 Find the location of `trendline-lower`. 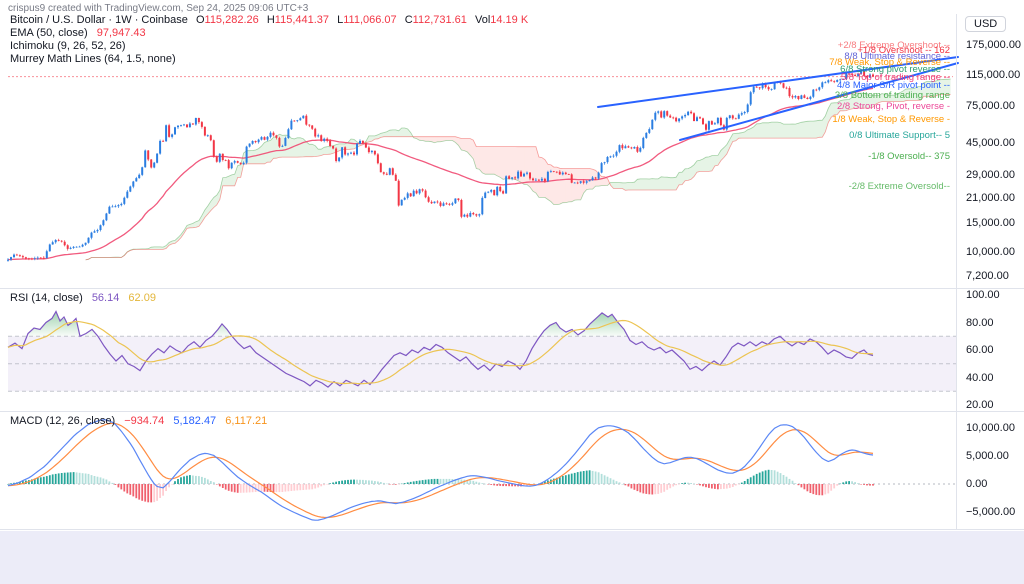

trendline-lower is located at coordinates (819, 101).